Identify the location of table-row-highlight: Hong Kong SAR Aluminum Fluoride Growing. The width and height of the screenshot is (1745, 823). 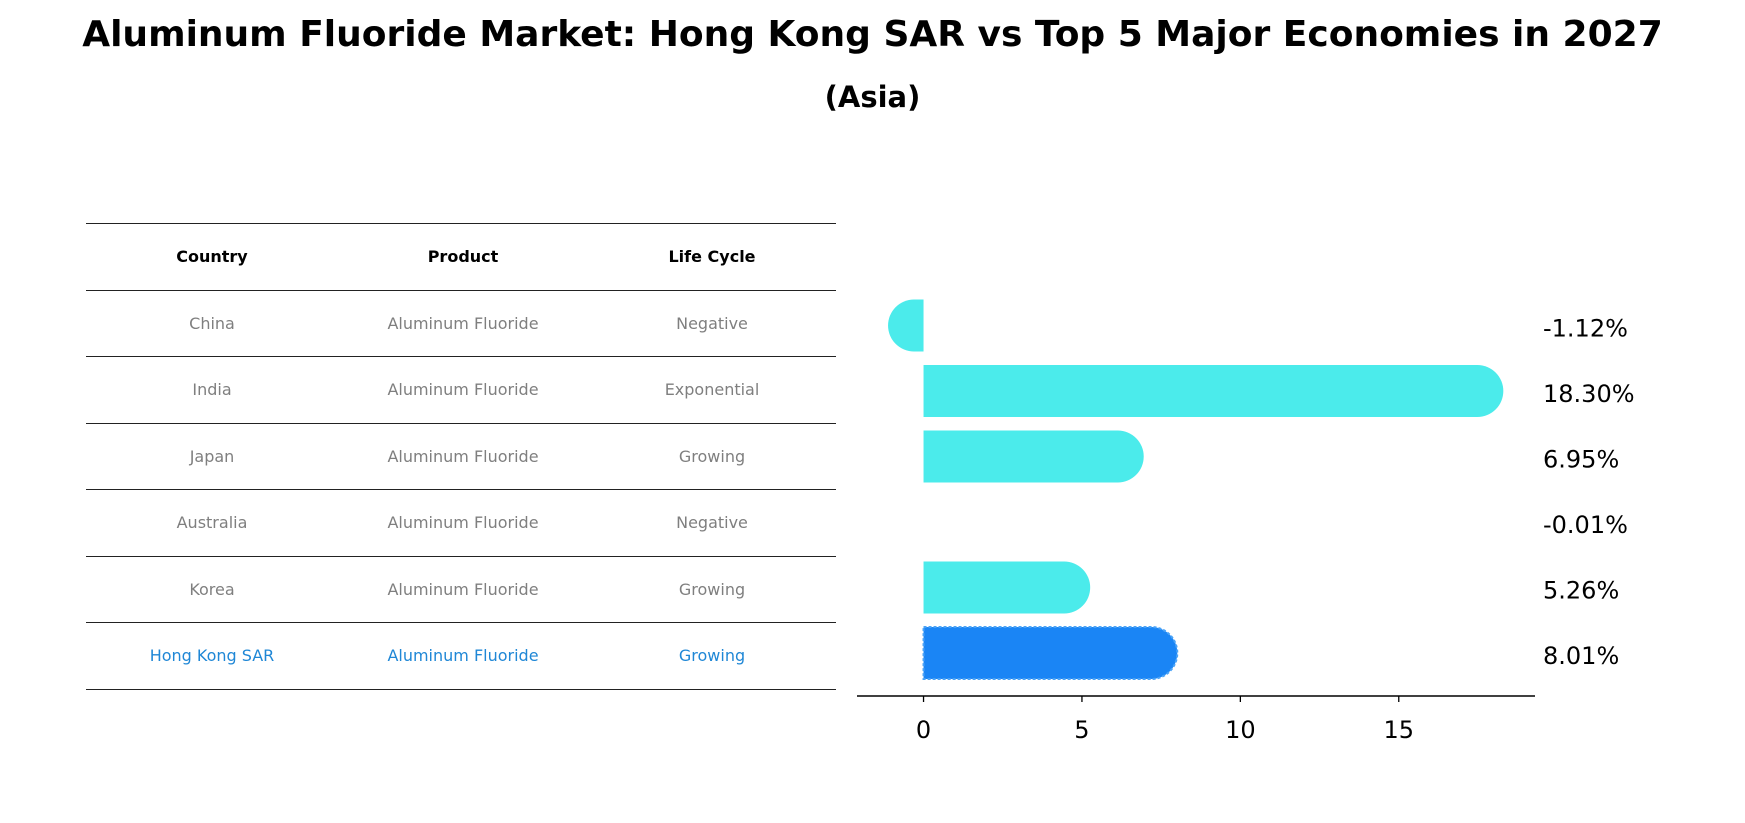
(461, 656).